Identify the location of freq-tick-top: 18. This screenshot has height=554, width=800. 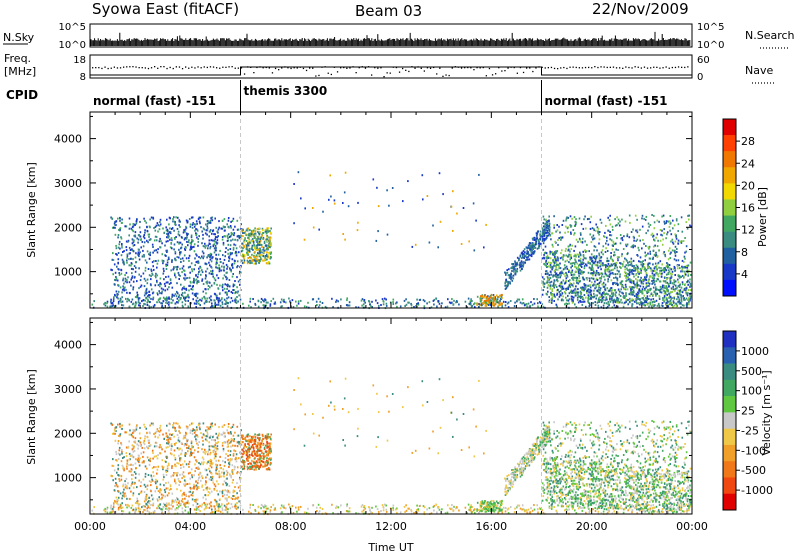
(79, 60).